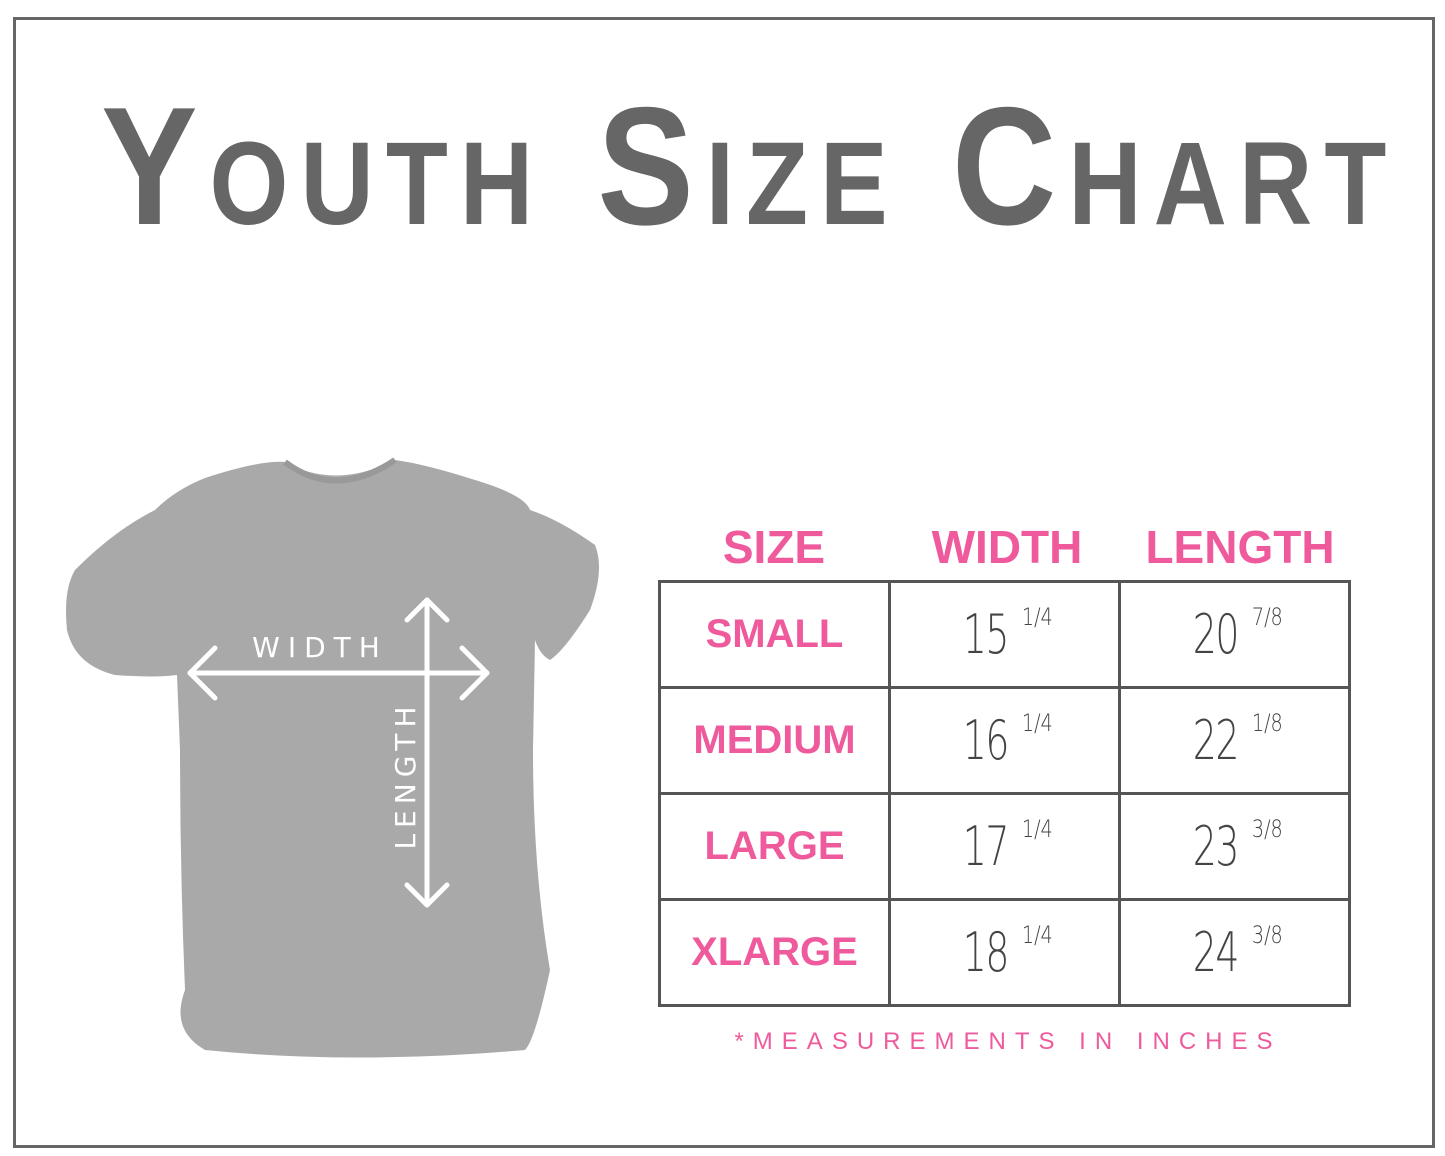 This screenshot has width=1445, height=1156. Describe the element at coordinates (774, 634) in the screenshot. I see `size-cell: SMALL` at that location.